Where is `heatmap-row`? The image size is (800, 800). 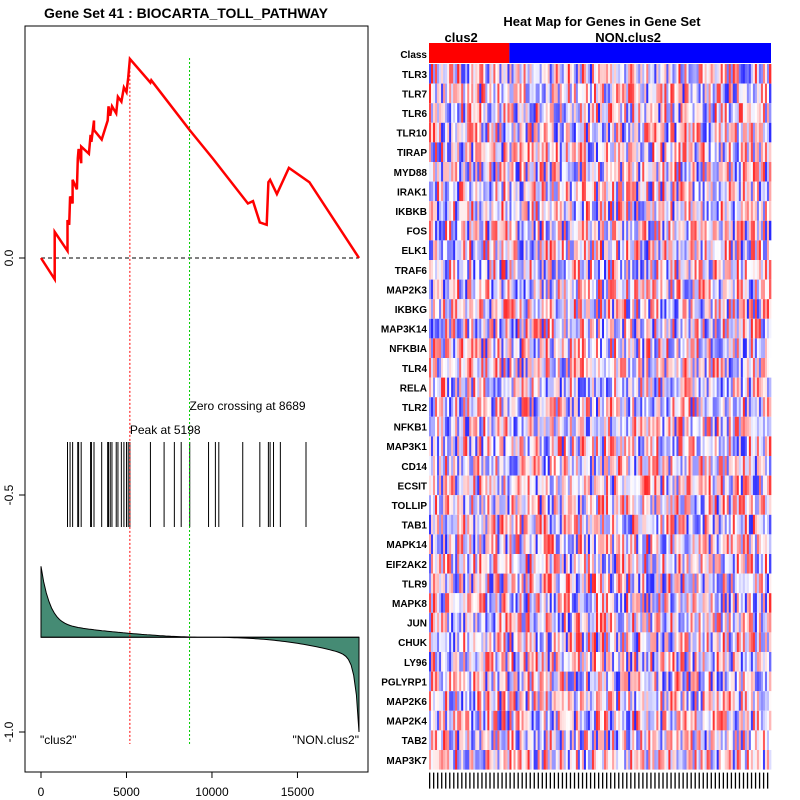 heatmap-row is located at coordinates (600, 309).